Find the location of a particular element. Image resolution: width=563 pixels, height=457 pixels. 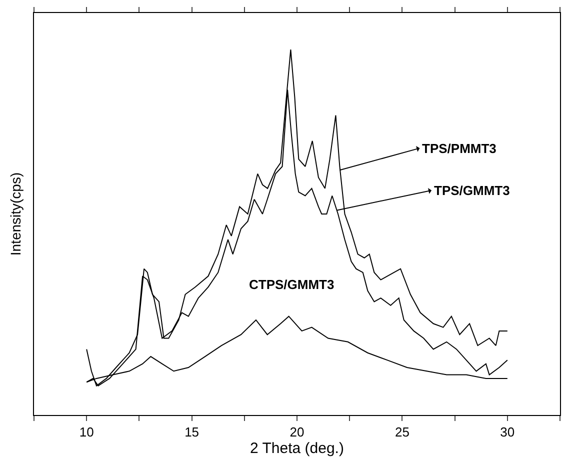

x-tick-label: 25 is located at coordinates (402, 432).